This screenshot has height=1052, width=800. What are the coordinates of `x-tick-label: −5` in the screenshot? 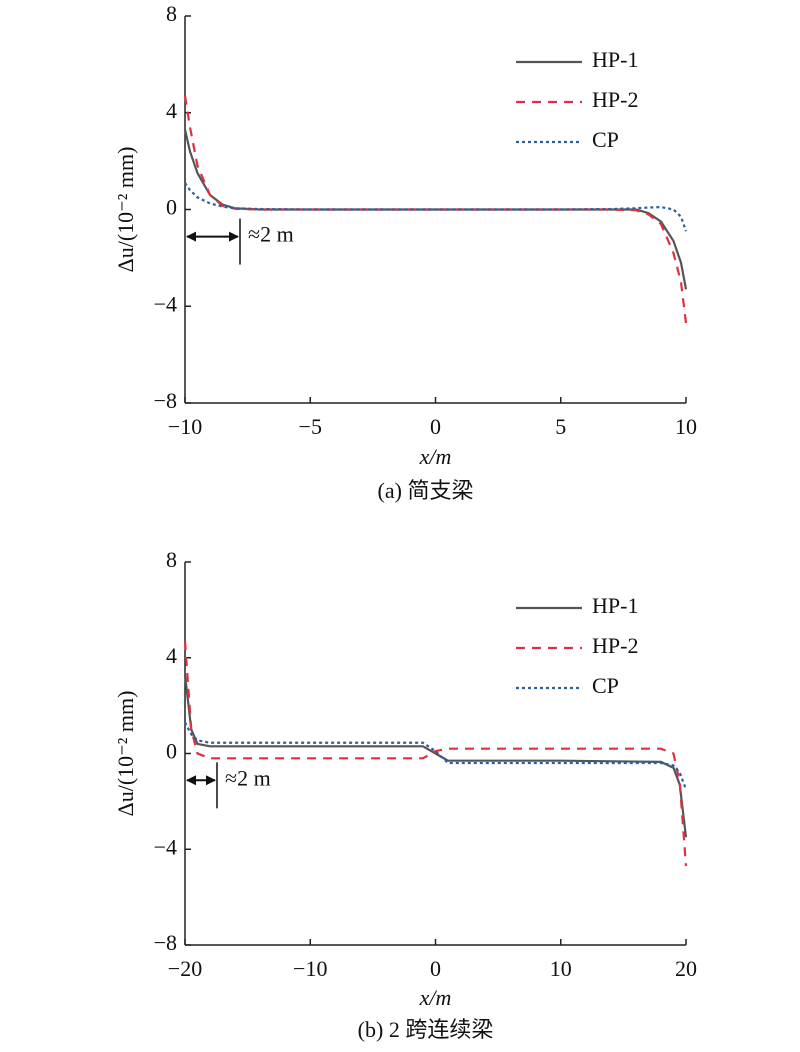 It's located at (310, 426).